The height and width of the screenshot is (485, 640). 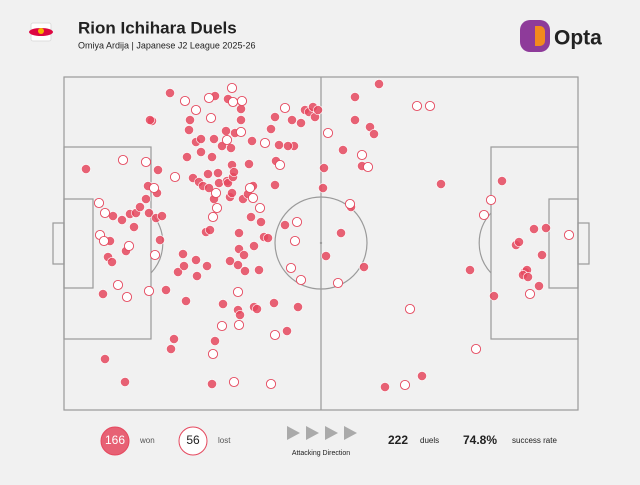 What do you see at coordinates (578, 38) in the screenshot?
I see `brand-name: Opta` at bounding box center [578, 38].